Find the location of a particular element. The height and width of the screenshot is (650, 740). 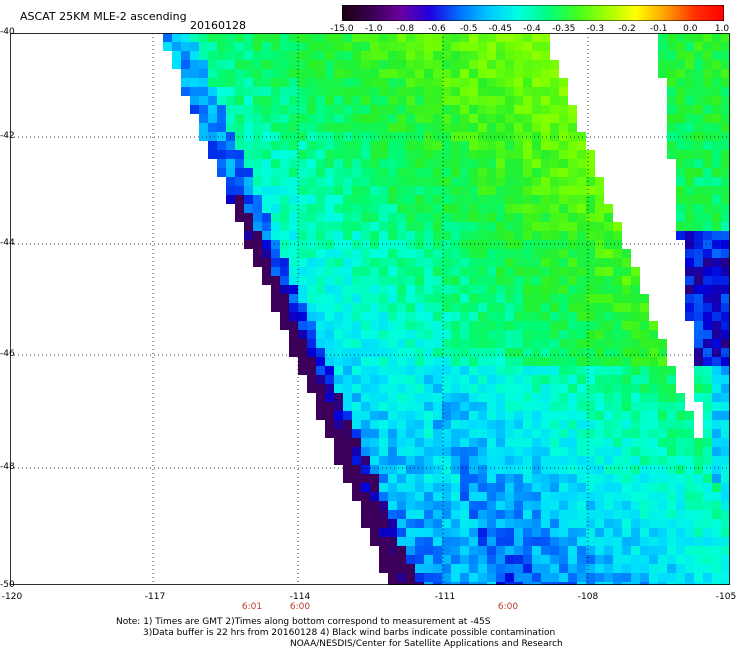

colorbar-gradient is located at coordinates (533, 13).